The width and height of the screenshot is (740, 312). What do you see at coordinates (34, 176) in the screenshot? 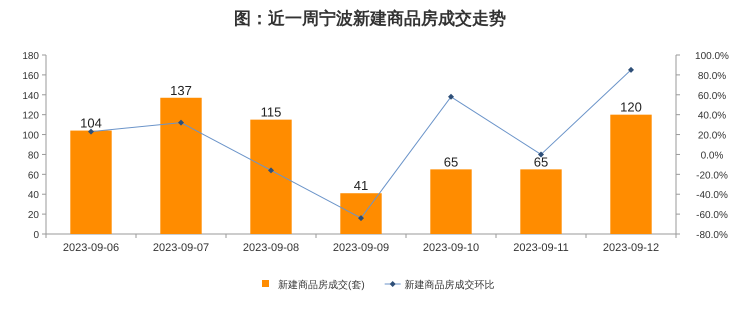
I see `y-tick-label: 60` at bounding box center [34, 176].